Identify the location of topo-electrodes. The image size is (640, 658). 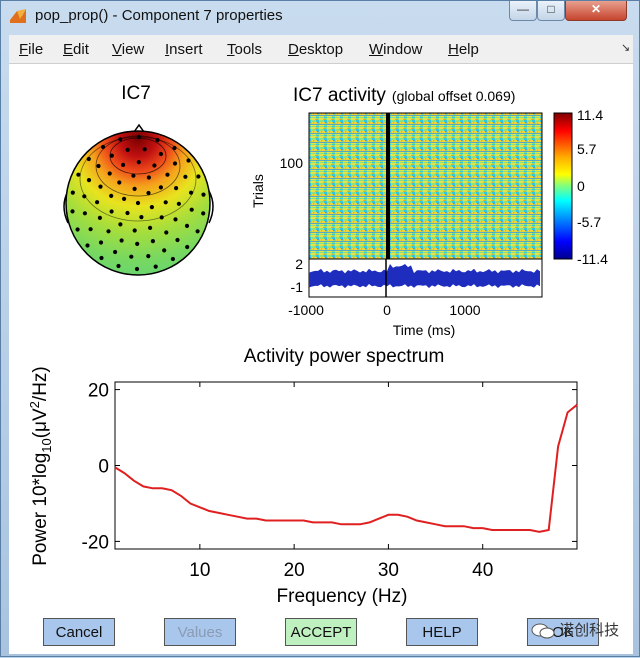
(138, 203).